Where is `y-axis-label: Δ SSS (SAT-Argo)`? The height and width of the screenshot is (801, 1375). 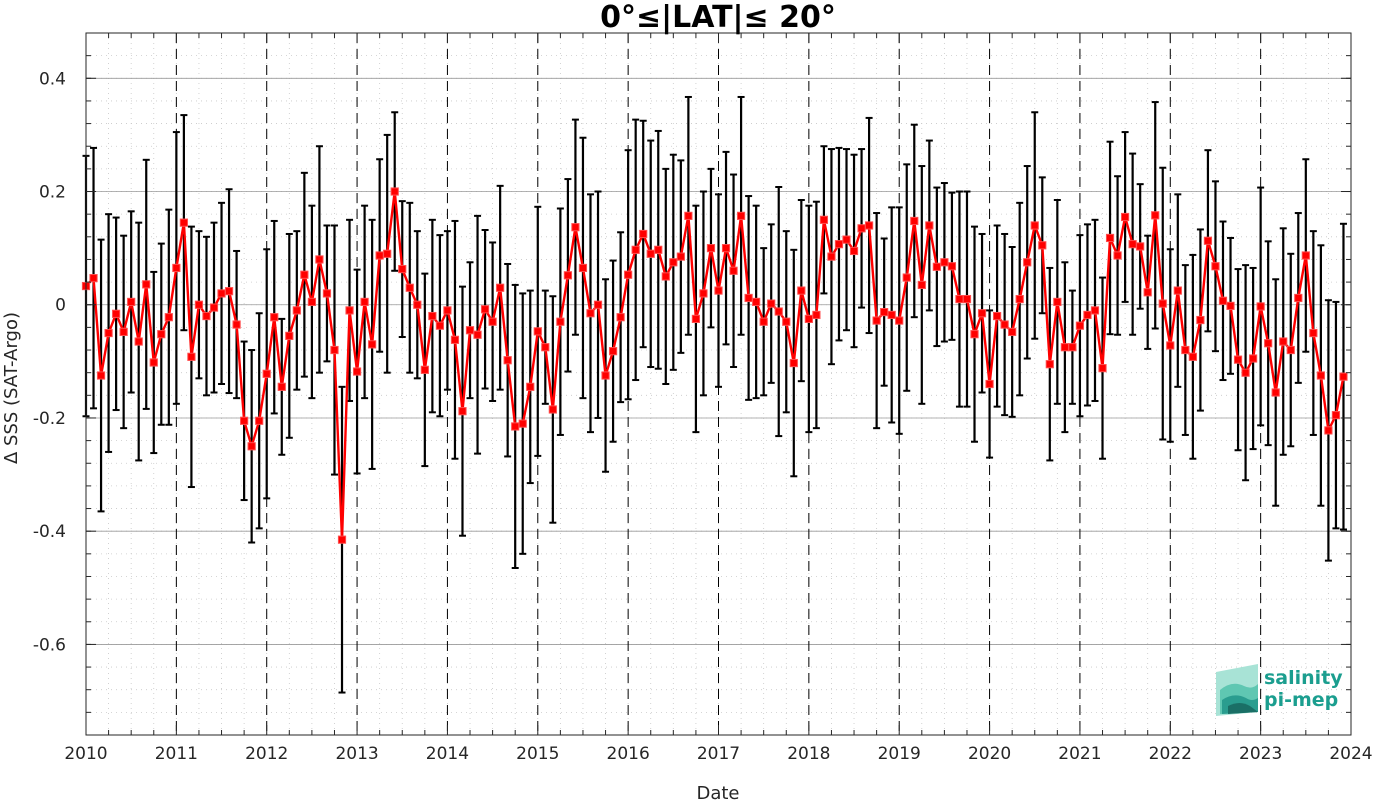
y-axis-label: Δ SSS (SAT-Argo) is located at coordinates (11, 388).